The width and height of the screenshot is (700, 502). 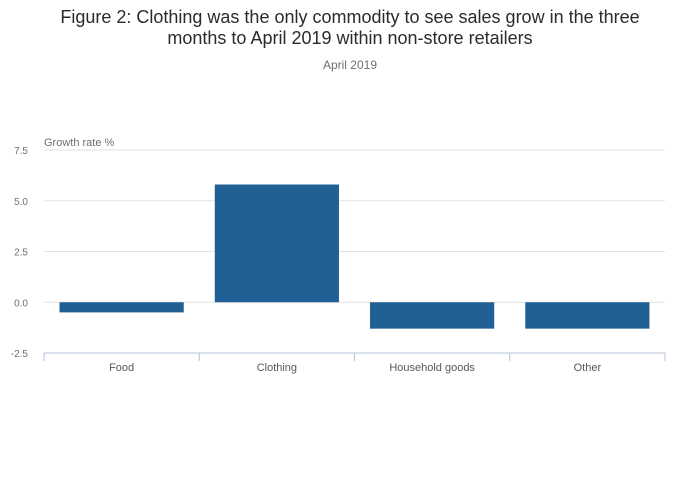 I want to click on y-tick-label: 5.0, so click(x=21, y=202).